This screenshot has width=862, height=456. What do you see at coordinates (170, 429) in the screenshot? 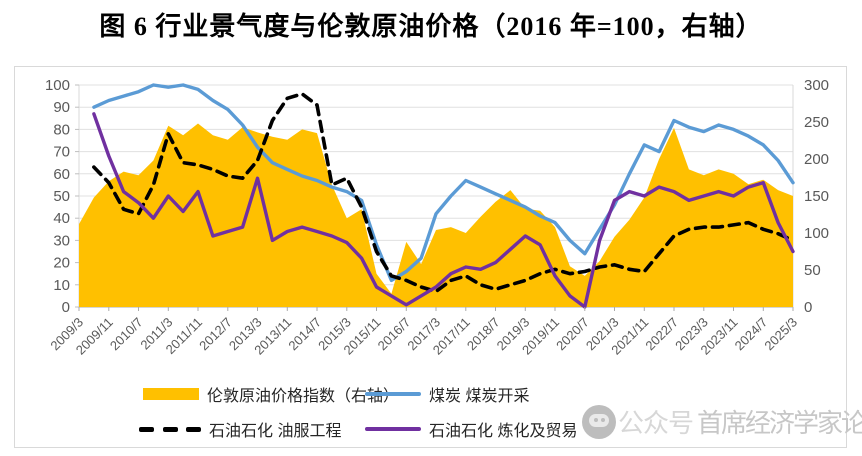
I see `dashed-line-swatch-icon` at bounding box center [170, 429].